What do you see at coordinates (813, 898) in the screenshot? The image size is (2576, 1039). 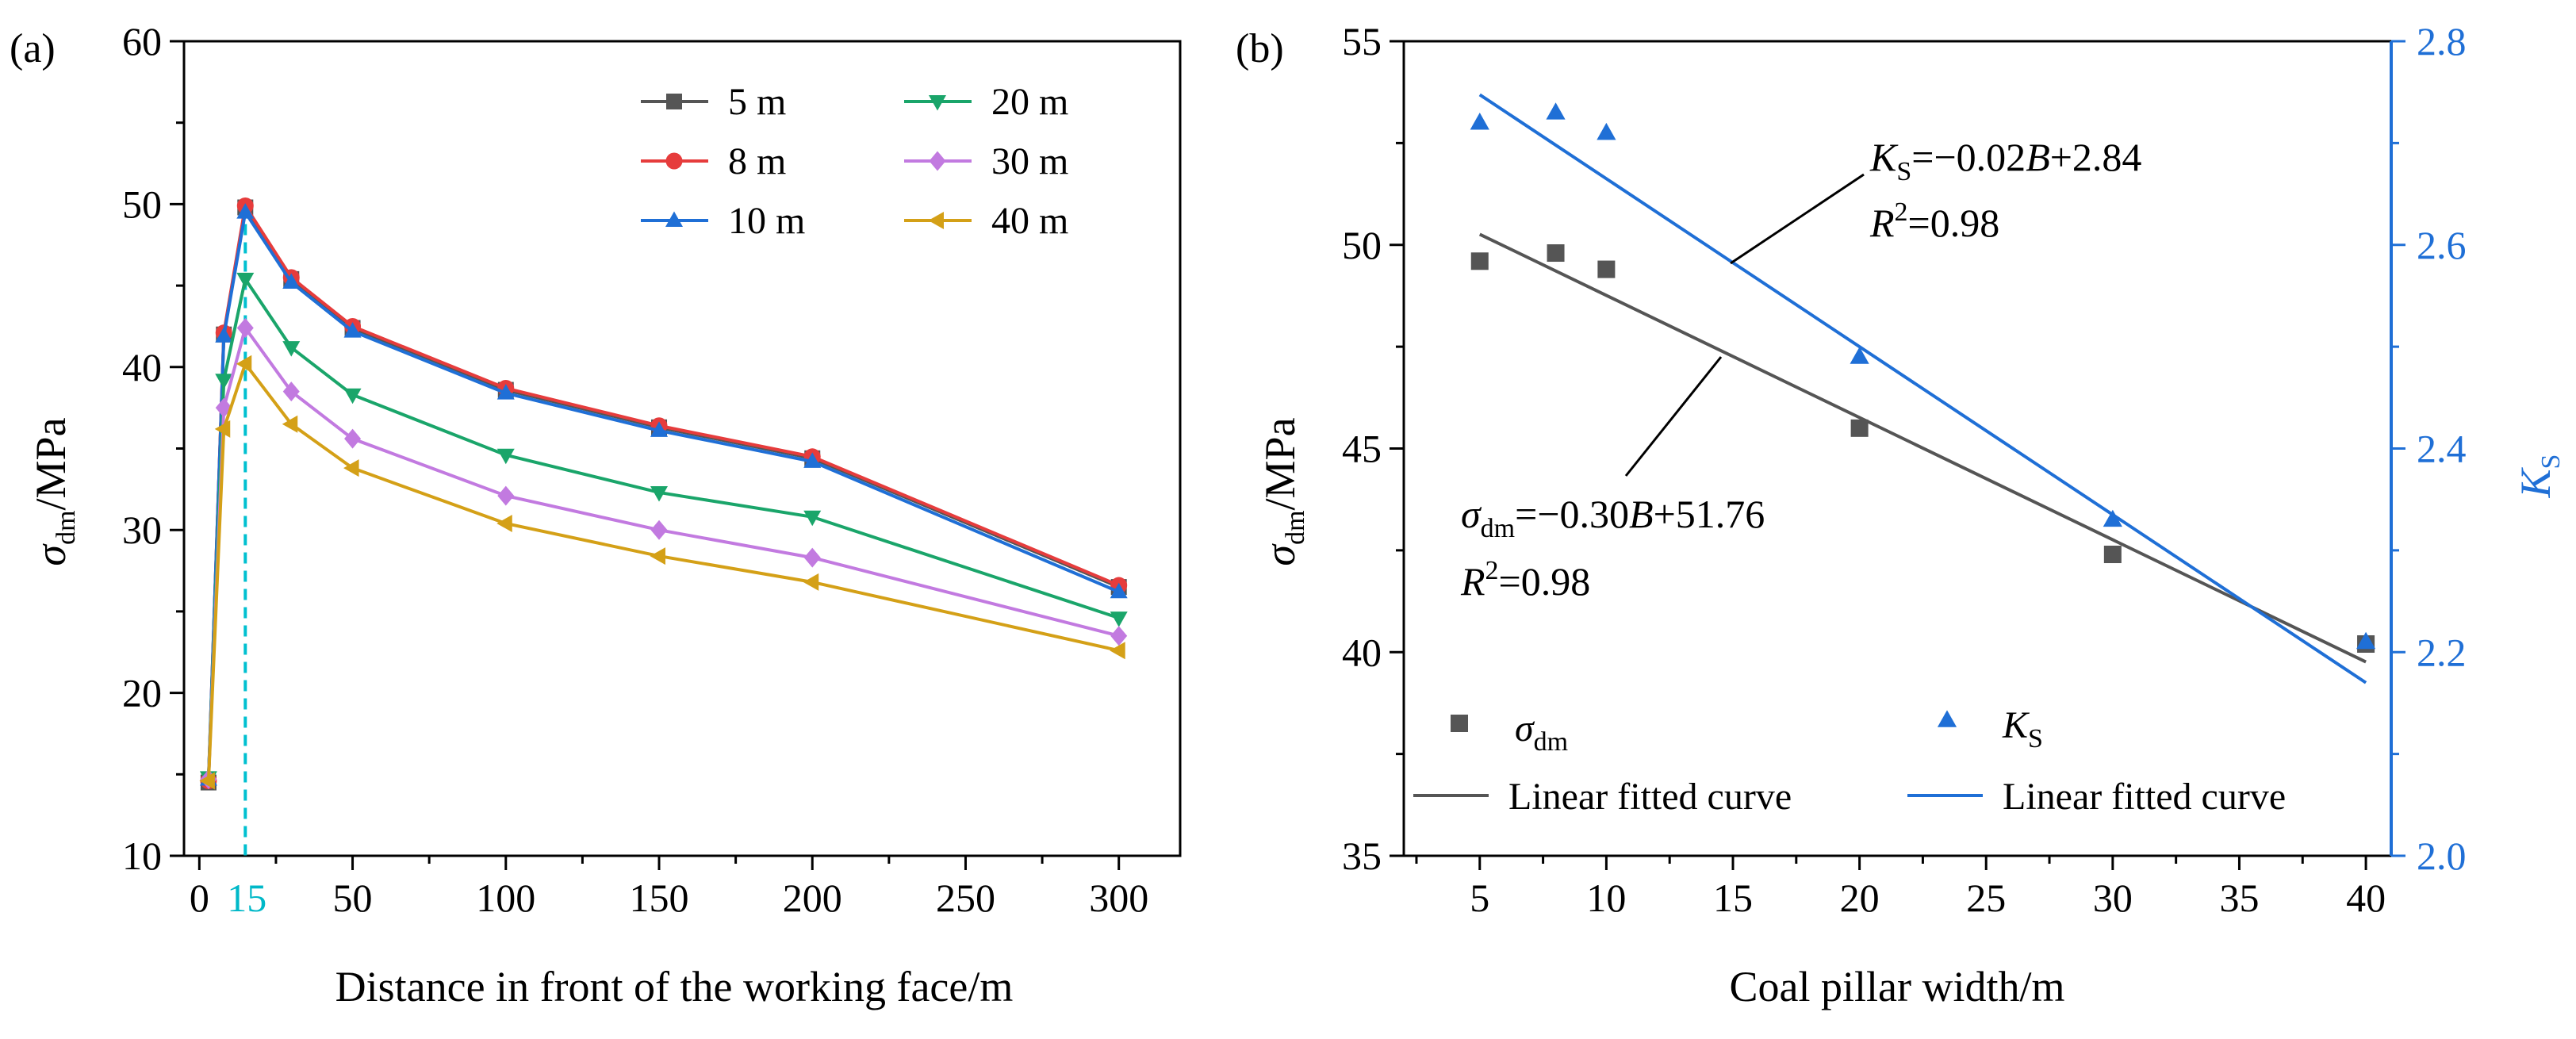 I see `x-tick-label: 200` at bounding box center [813, 898].